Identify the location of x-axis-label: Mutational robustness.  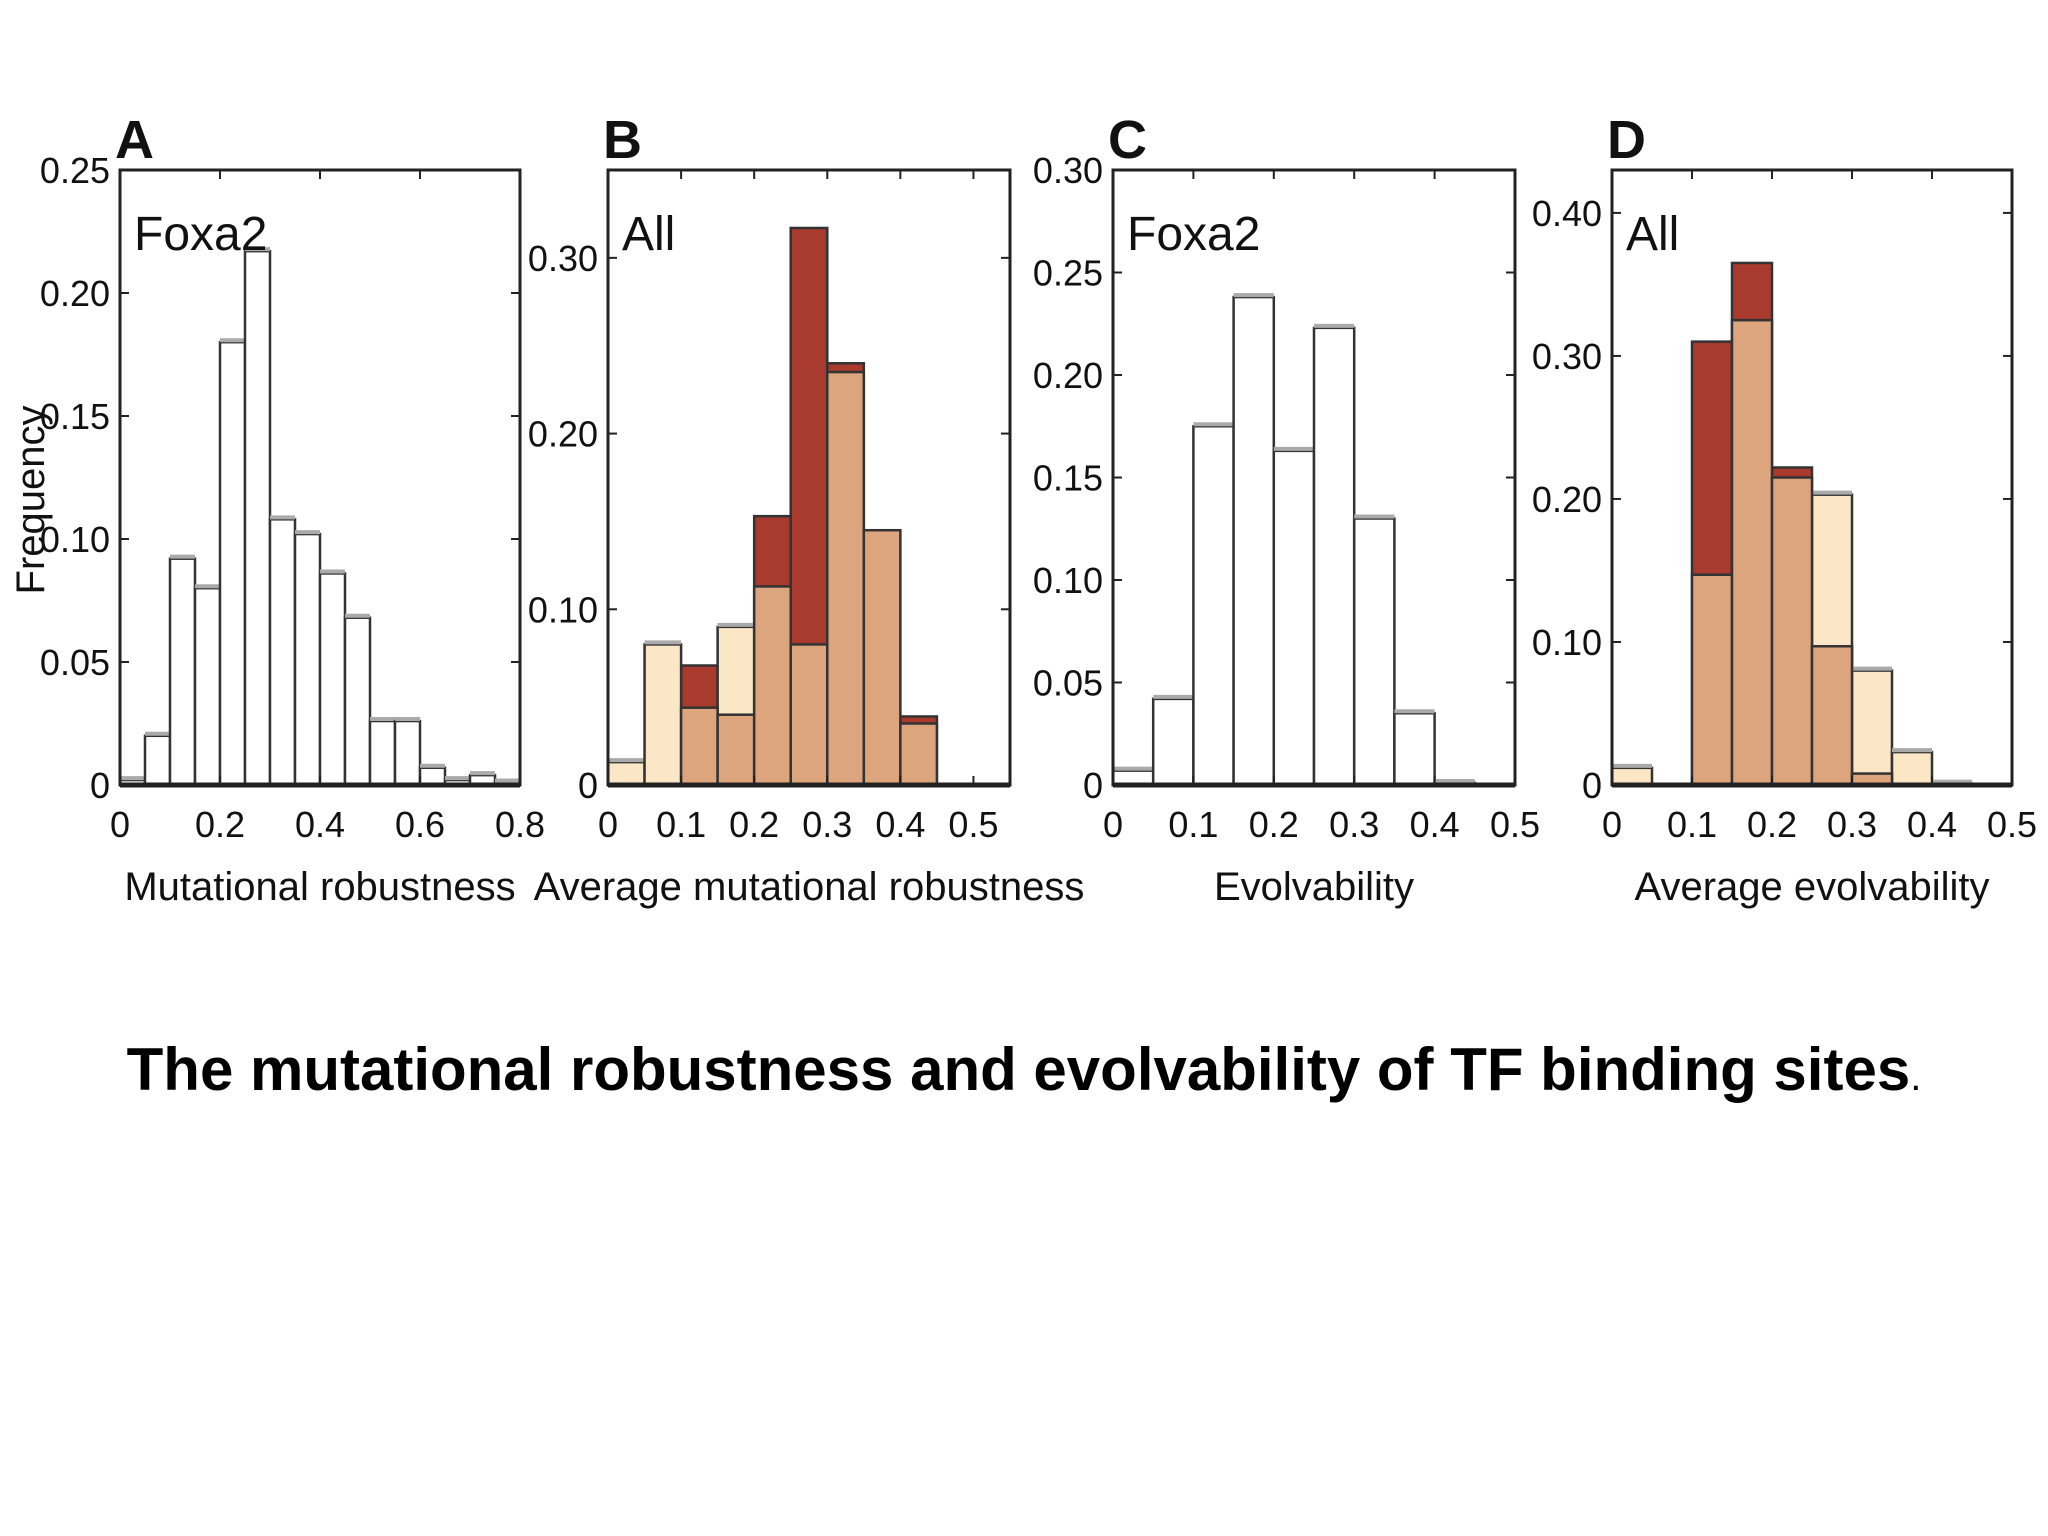
(319, 887).